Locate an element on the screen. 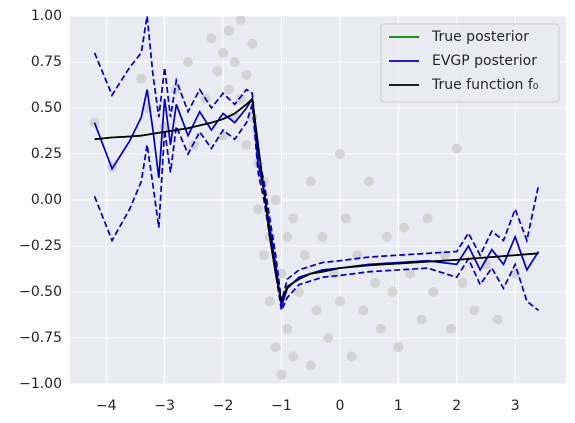 Image resolution: width=575 pixels, height=423 pixels. y-tick-label: −0.75 is located at coordinates (40, 338).